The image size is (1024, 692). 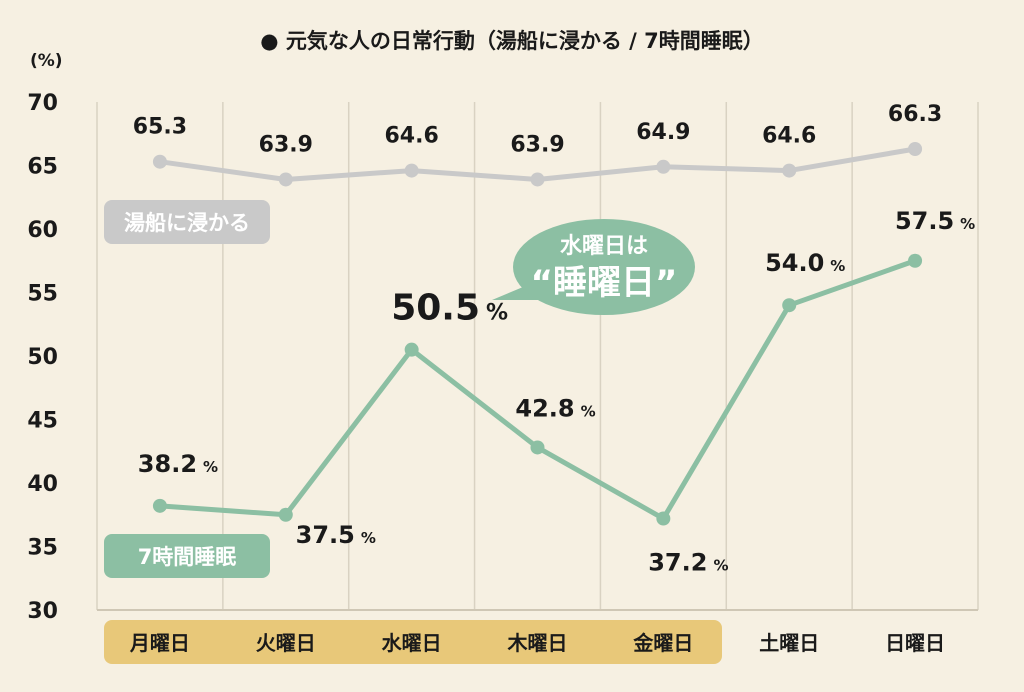 What do you see at coordinates (42, 421) in the screenshot?
I see `y-tick-label: 45` at bounding box center [42, 421].